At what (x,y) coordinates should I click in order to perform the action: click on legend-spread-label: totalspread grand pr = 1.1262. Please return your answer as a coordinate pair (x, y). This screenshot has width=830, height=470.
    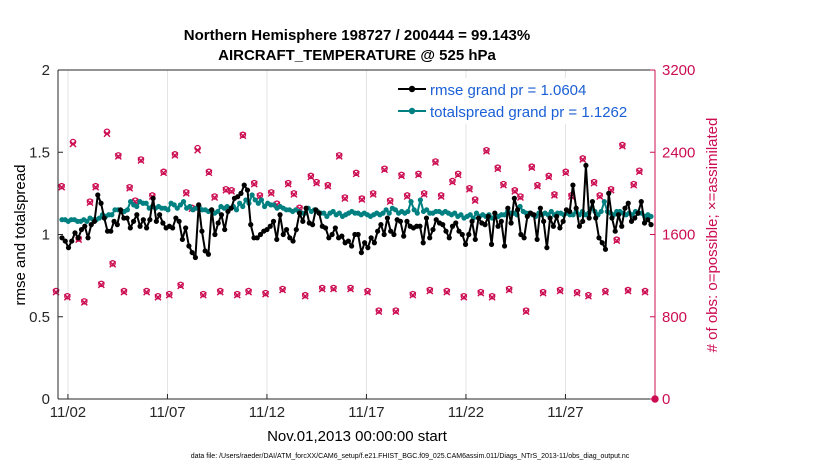
    Looking at the image, I should click on (528, 112).